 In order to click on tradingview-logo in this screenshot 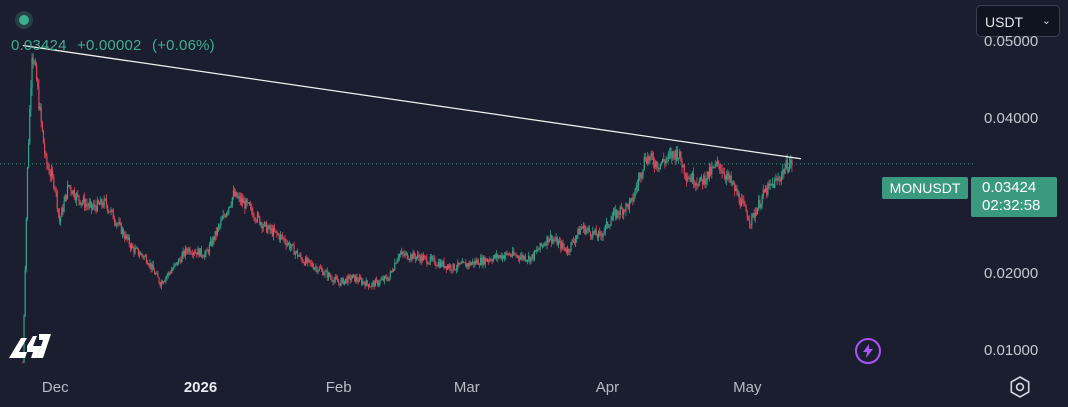, I will do `click(31, 344)`.